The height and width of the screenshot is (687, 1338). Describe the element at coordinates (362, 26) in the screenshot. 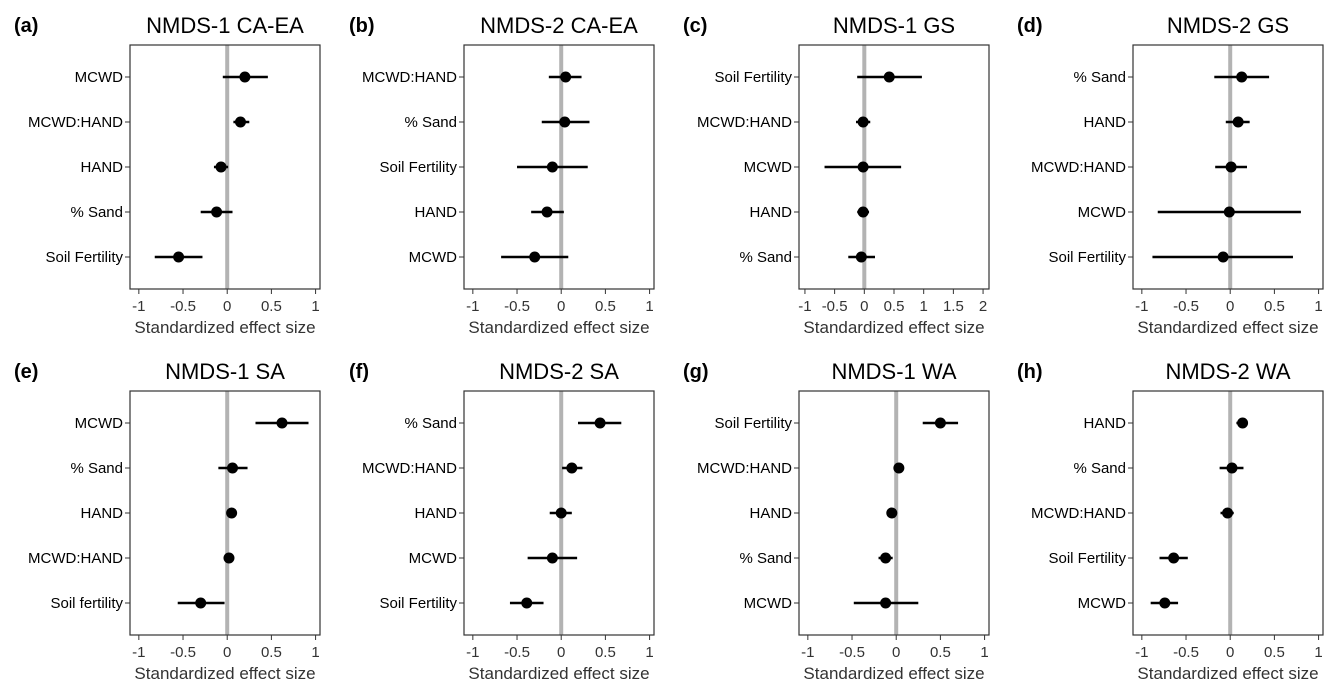

I see `panel-letter: (b)` at that location.